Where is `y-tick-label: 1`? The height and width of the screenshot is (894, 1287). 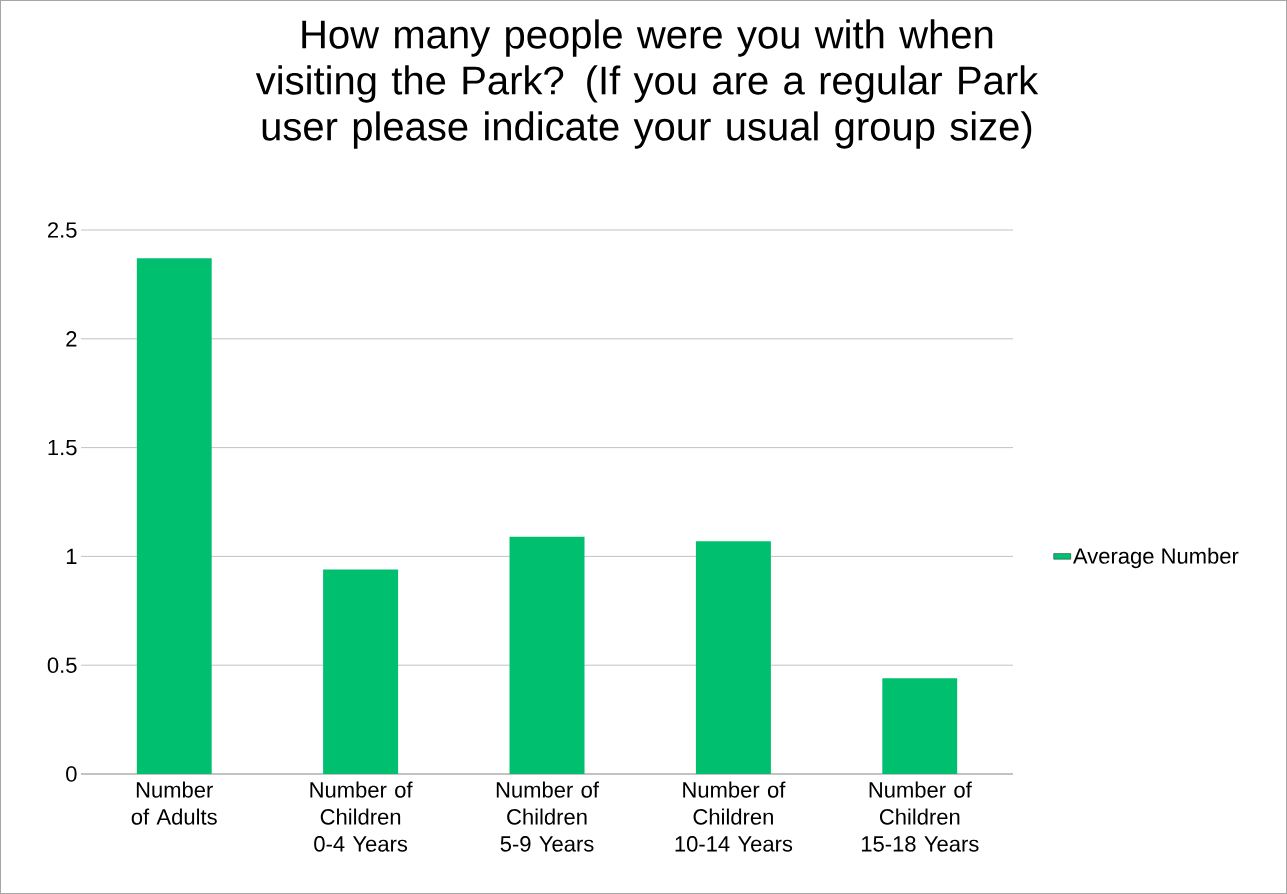
y-tick-label: 1 is located at coordinates (71, 556).